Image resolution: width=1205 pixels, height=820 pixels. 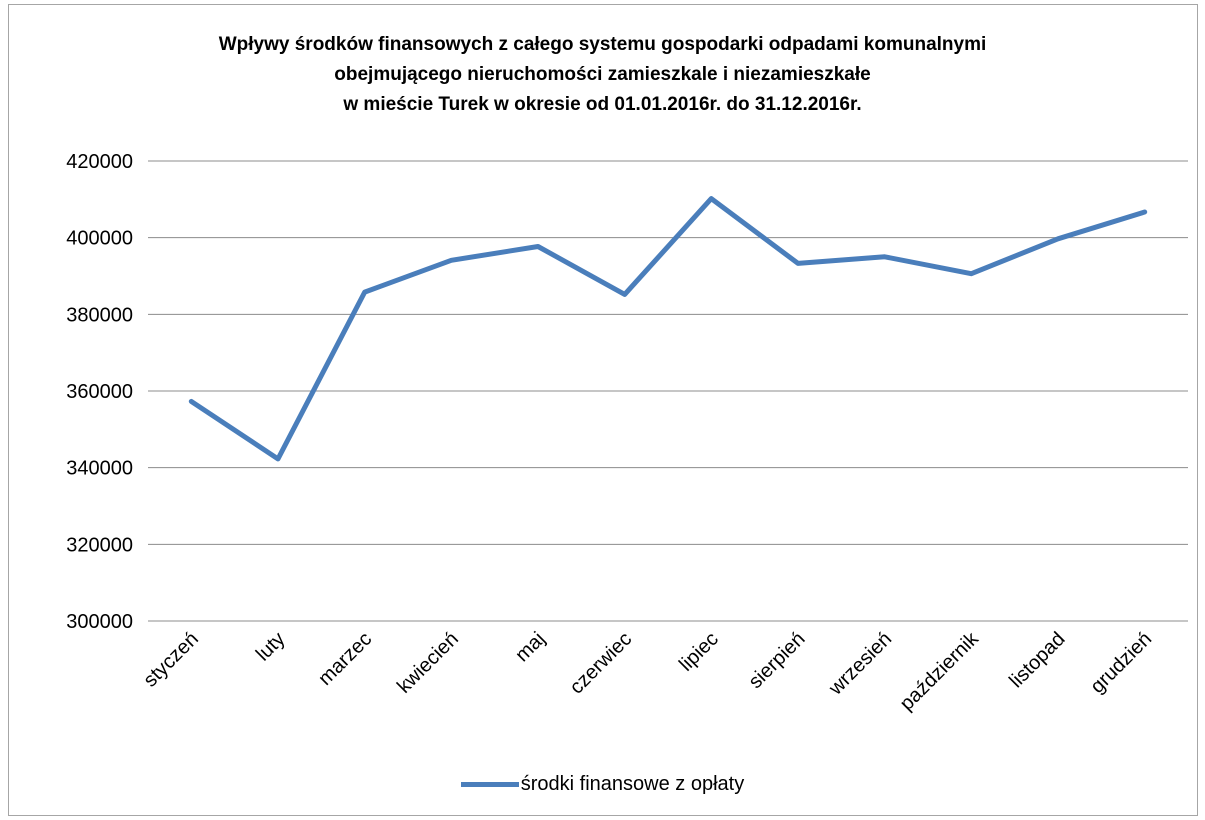 What do you see at coordinates (940, 671) in the screenshot?
I see `x-tick-label: październik` at bounding box center [940, 671].